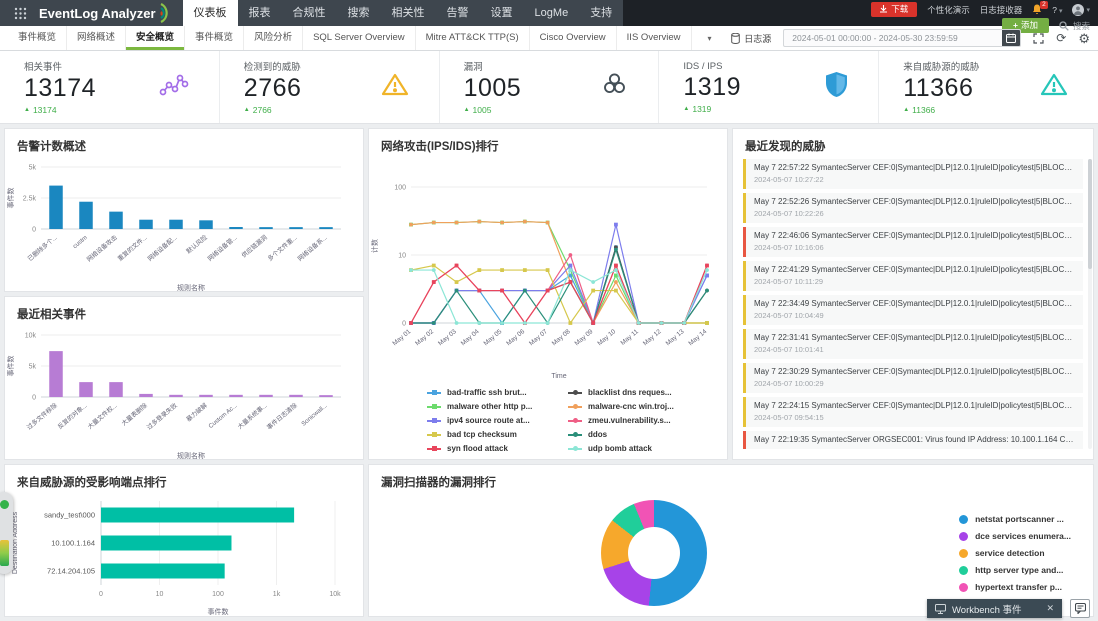 This screenshot has height=621, width=1098. What do you see at coordinates (110, 87) in the screenshot?
I see `stat-card-0: 相关事件 13174 ▲ 13174` at bounding box center [110, 87].